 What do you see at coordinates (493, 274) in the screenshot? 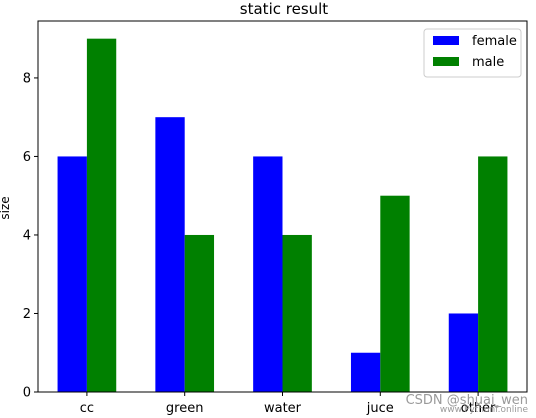
I see `bar-male-other` at bounding box center [493, 274].